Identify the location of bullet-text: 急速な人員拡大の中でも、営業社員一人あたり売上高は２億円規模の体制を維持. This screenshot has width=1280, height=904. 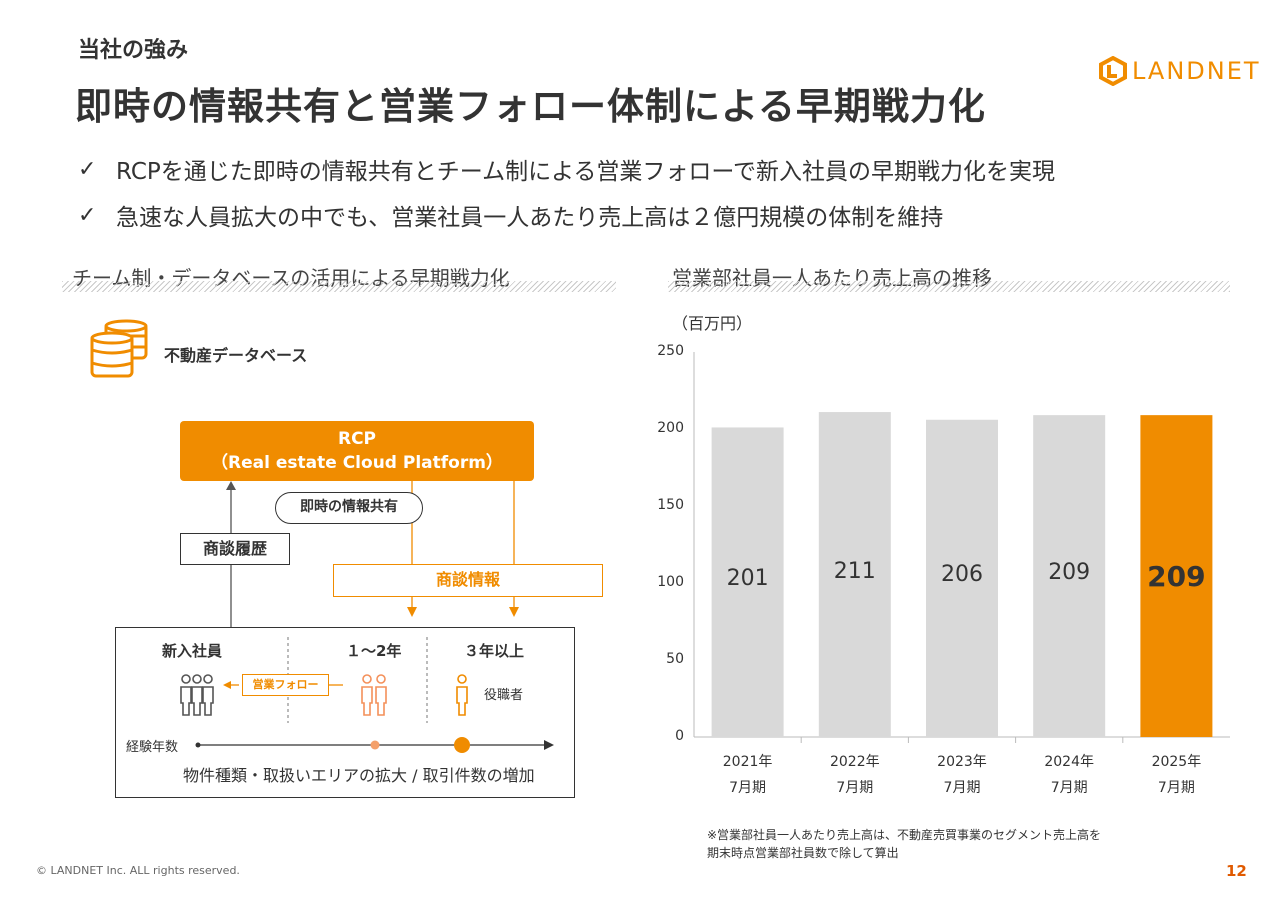
(530, 218).